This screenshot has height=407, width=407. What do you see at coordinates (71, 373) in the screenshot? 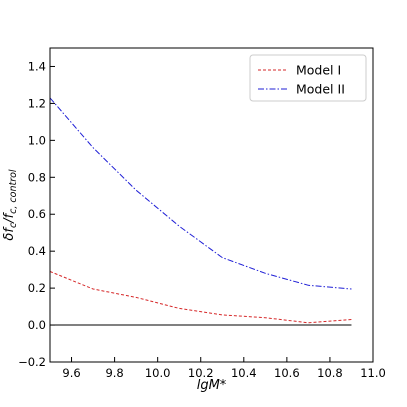
I see `x-tick-label: 9.6` at bounding box center [71, 373].